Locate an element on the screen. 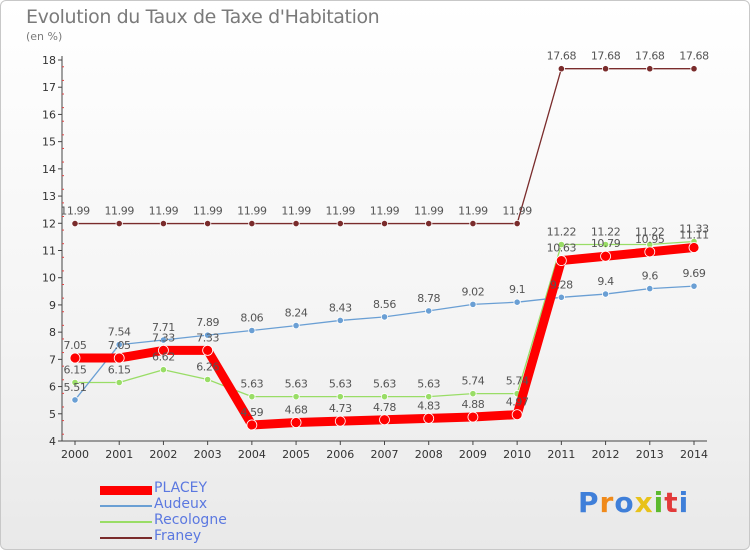 The image size is (750, 550). data-label-placey: 4.78 is located at coordinates (384, 407).